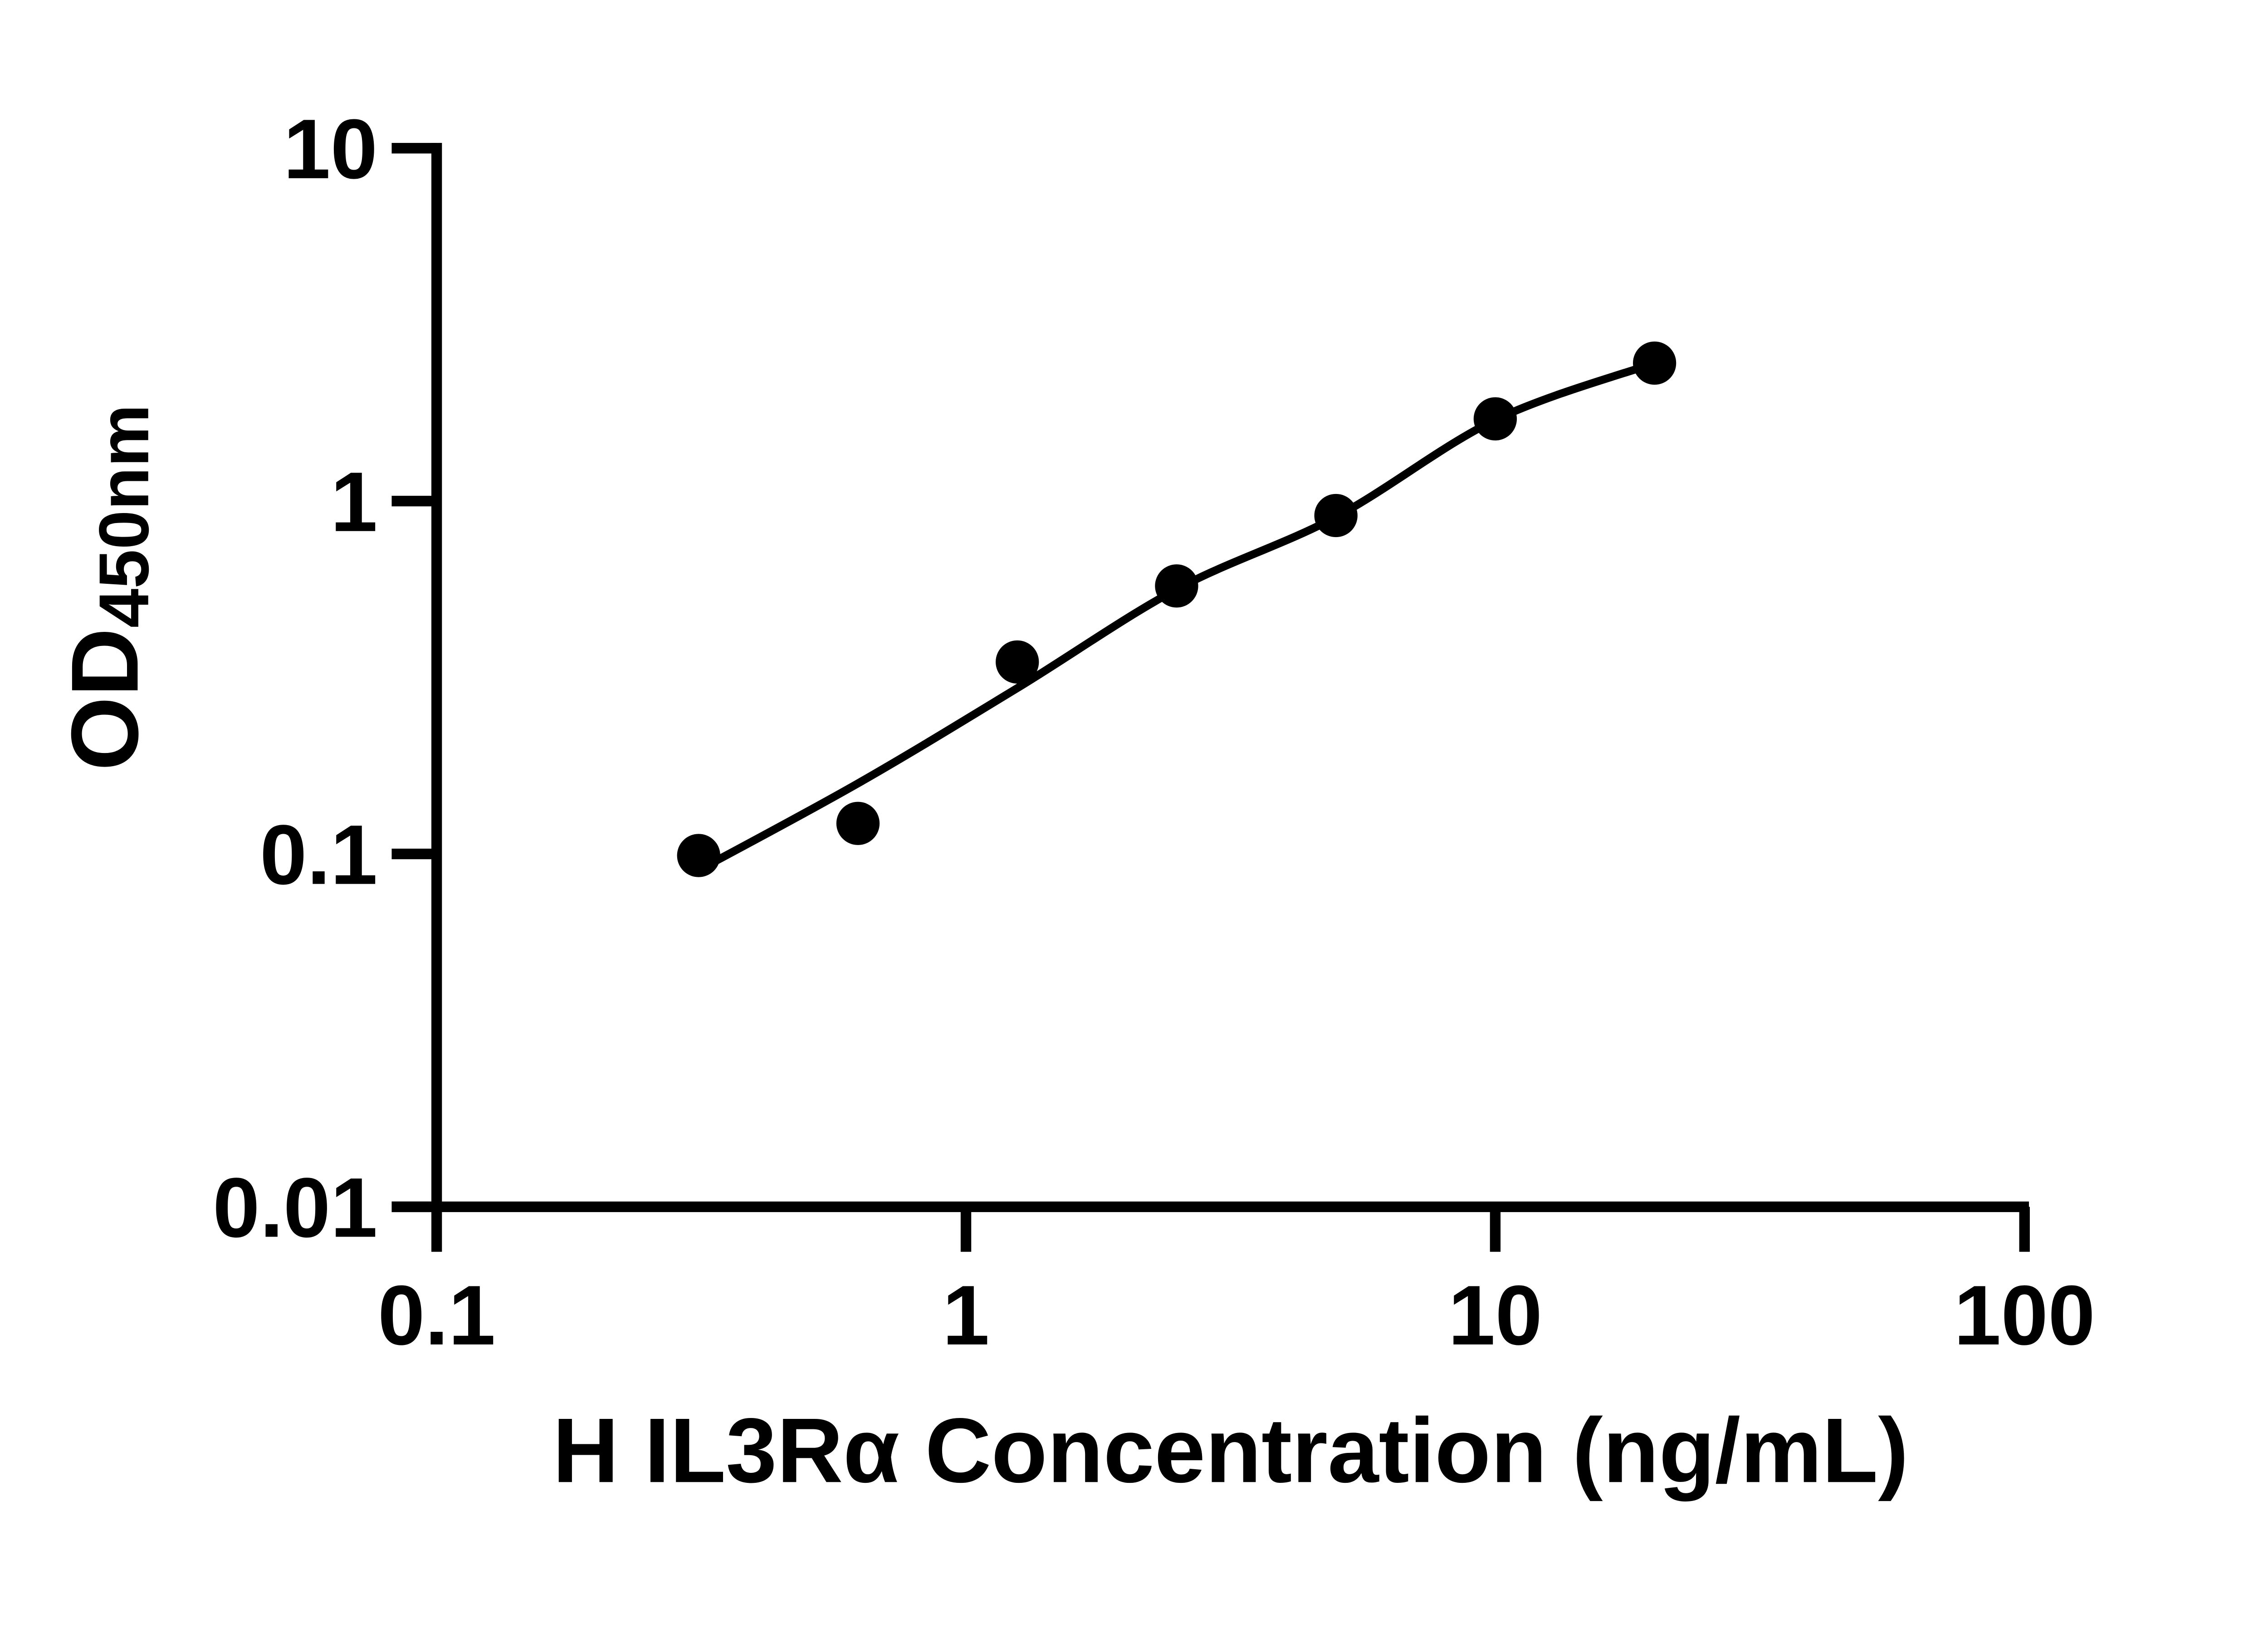 The width and height of the screenshot is (2268, 1633). Describe the element at coordinates (436, 678) in the screenshot. I see `y-axis-line` at that location.